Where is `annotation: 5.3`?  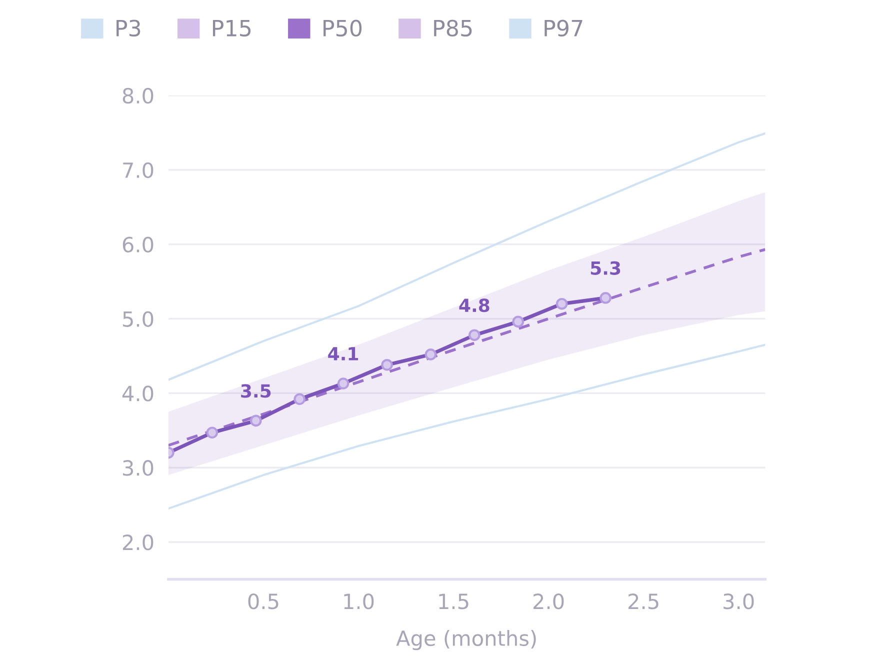
annotation: 5.3 is located at coordinates (605, 268).